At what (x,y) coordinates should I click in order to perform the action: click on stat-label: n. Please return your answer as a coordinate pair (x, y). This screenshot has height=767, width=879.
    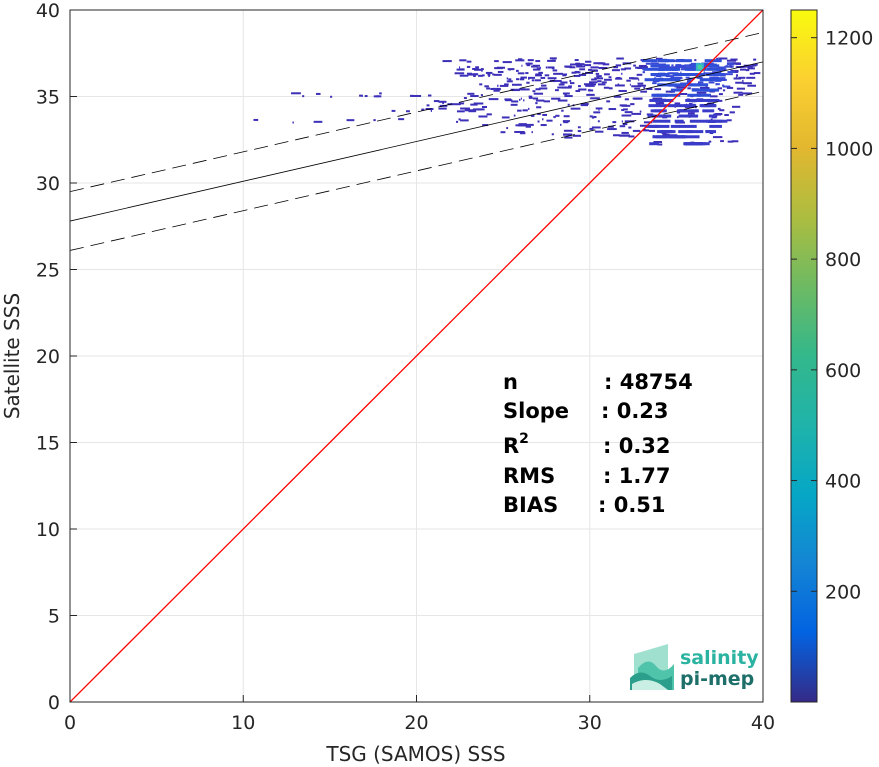
    Looking at the image, I should click on (510, 382).